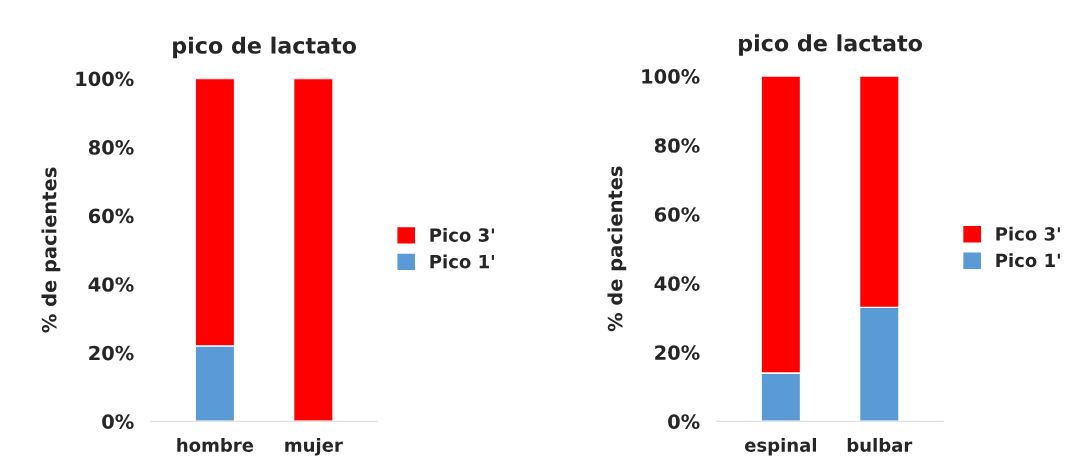 This screenshot has width=1078, height=476. I want to click on x-tick-label: hombre, so click(215, 444).